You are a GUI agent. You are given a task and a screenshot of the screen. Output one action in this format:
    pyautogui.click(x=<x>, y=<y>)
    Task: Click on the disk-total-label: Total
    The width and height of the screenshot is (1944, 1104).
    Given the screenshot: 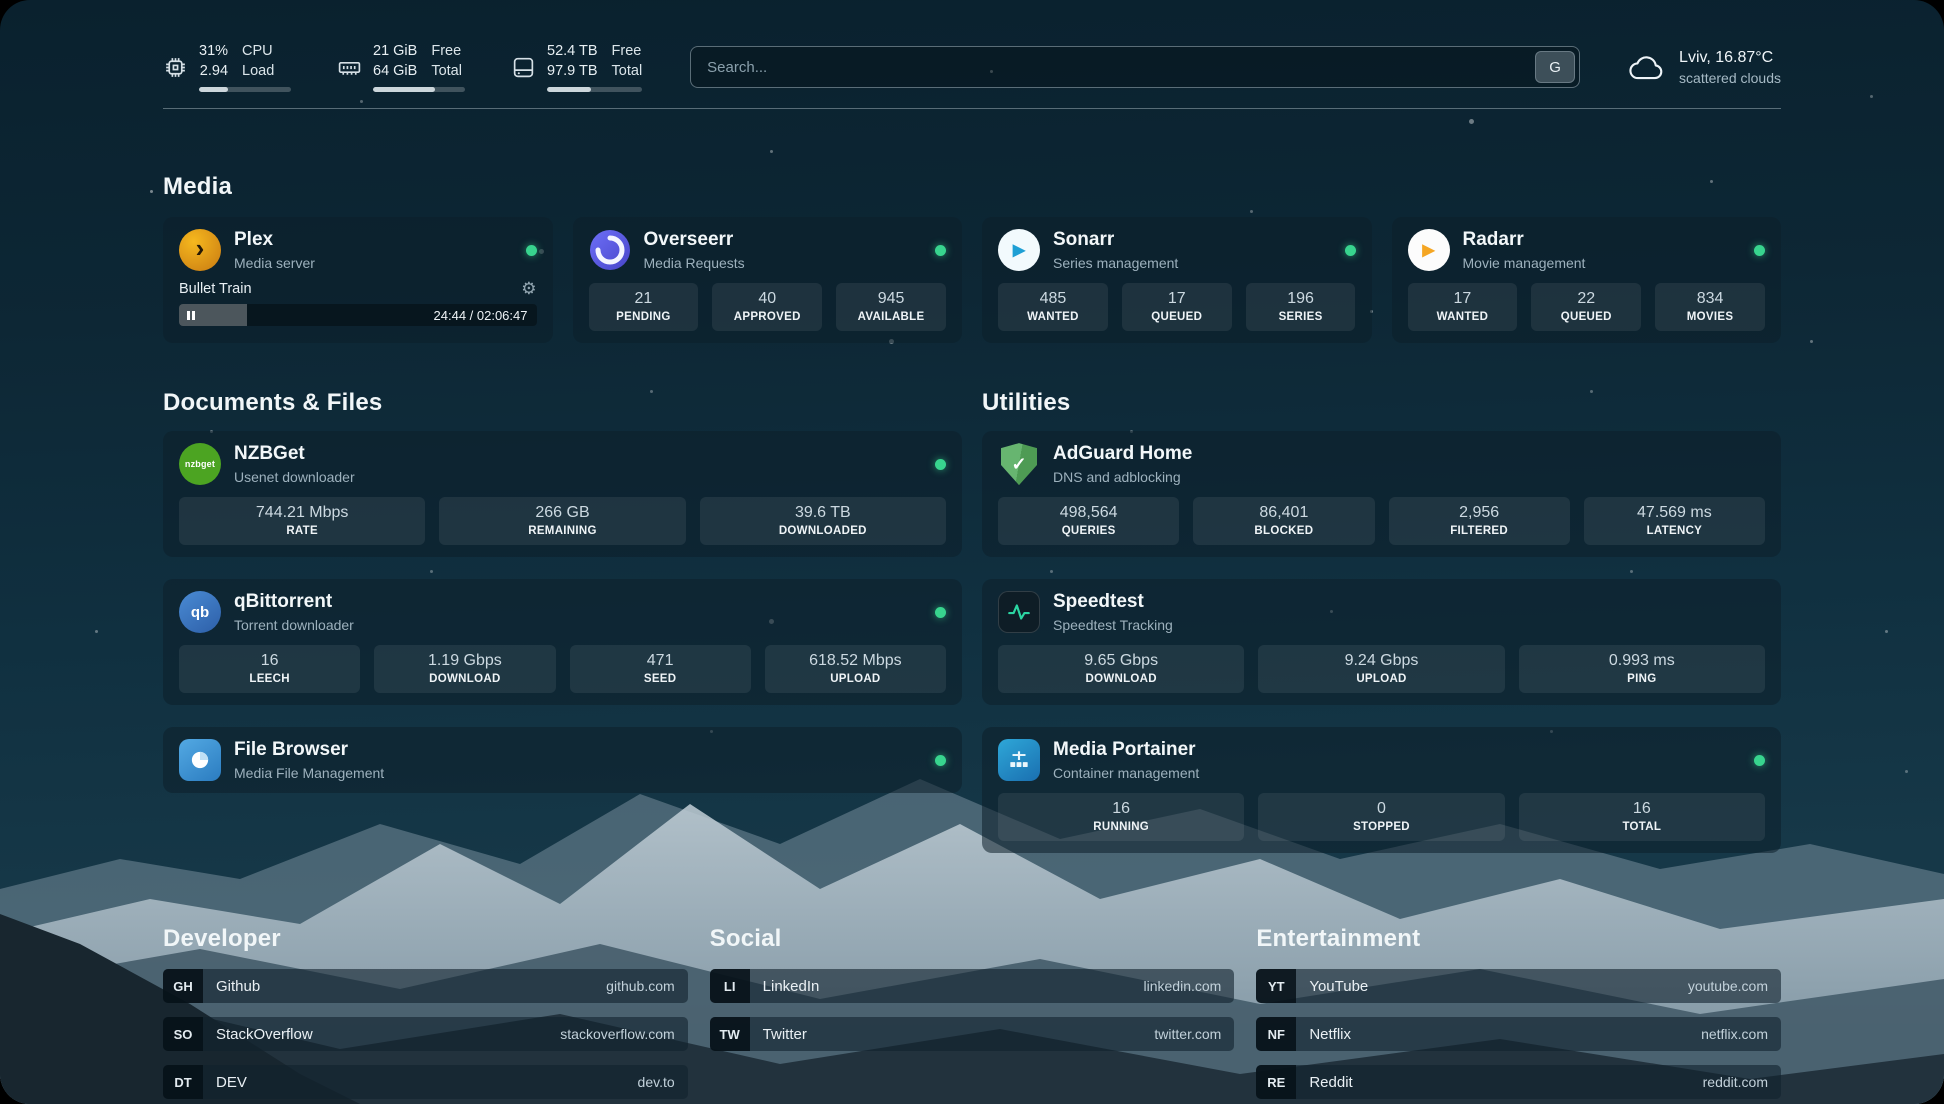 What is the action you would take?
    pyautogui.click(x=627, y=70)
    